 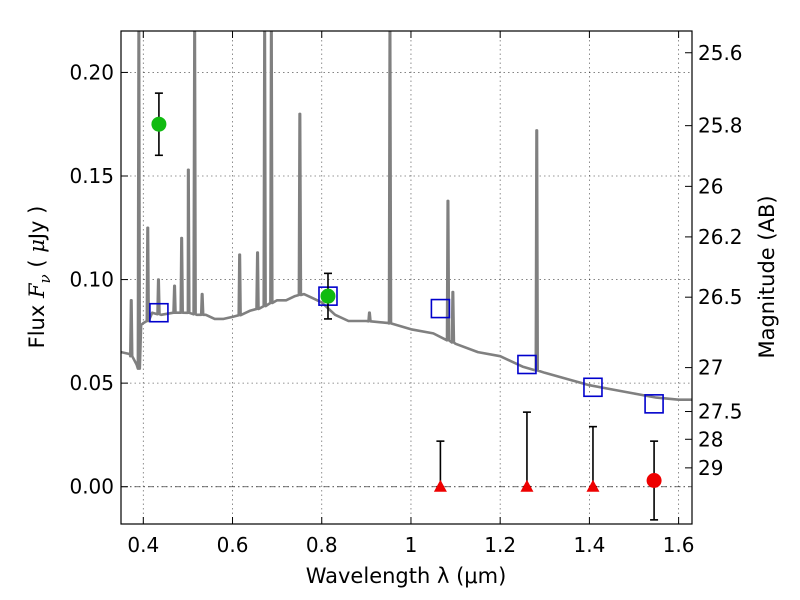 I want to click on y-label-sub: ν, so click(x=45, y=278).